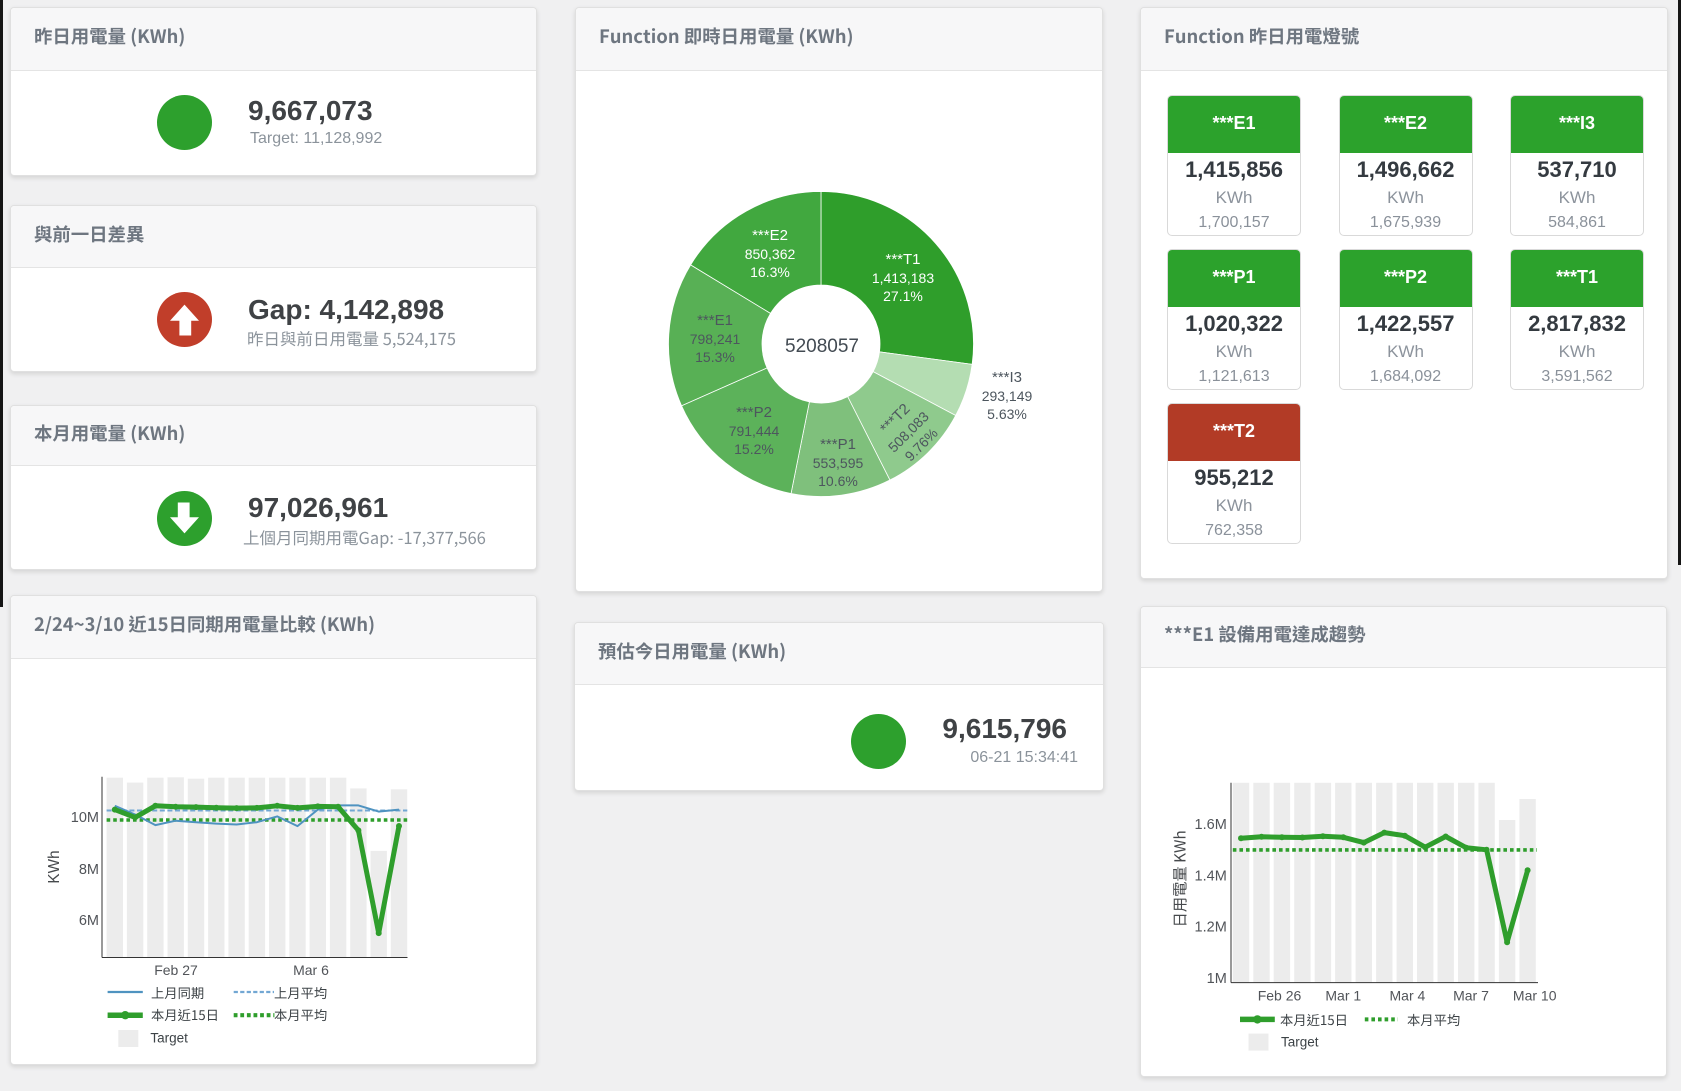 This screenshot has height=1091, width=1681. I want to click on svg-text: Feb 27, so click(176, 970).